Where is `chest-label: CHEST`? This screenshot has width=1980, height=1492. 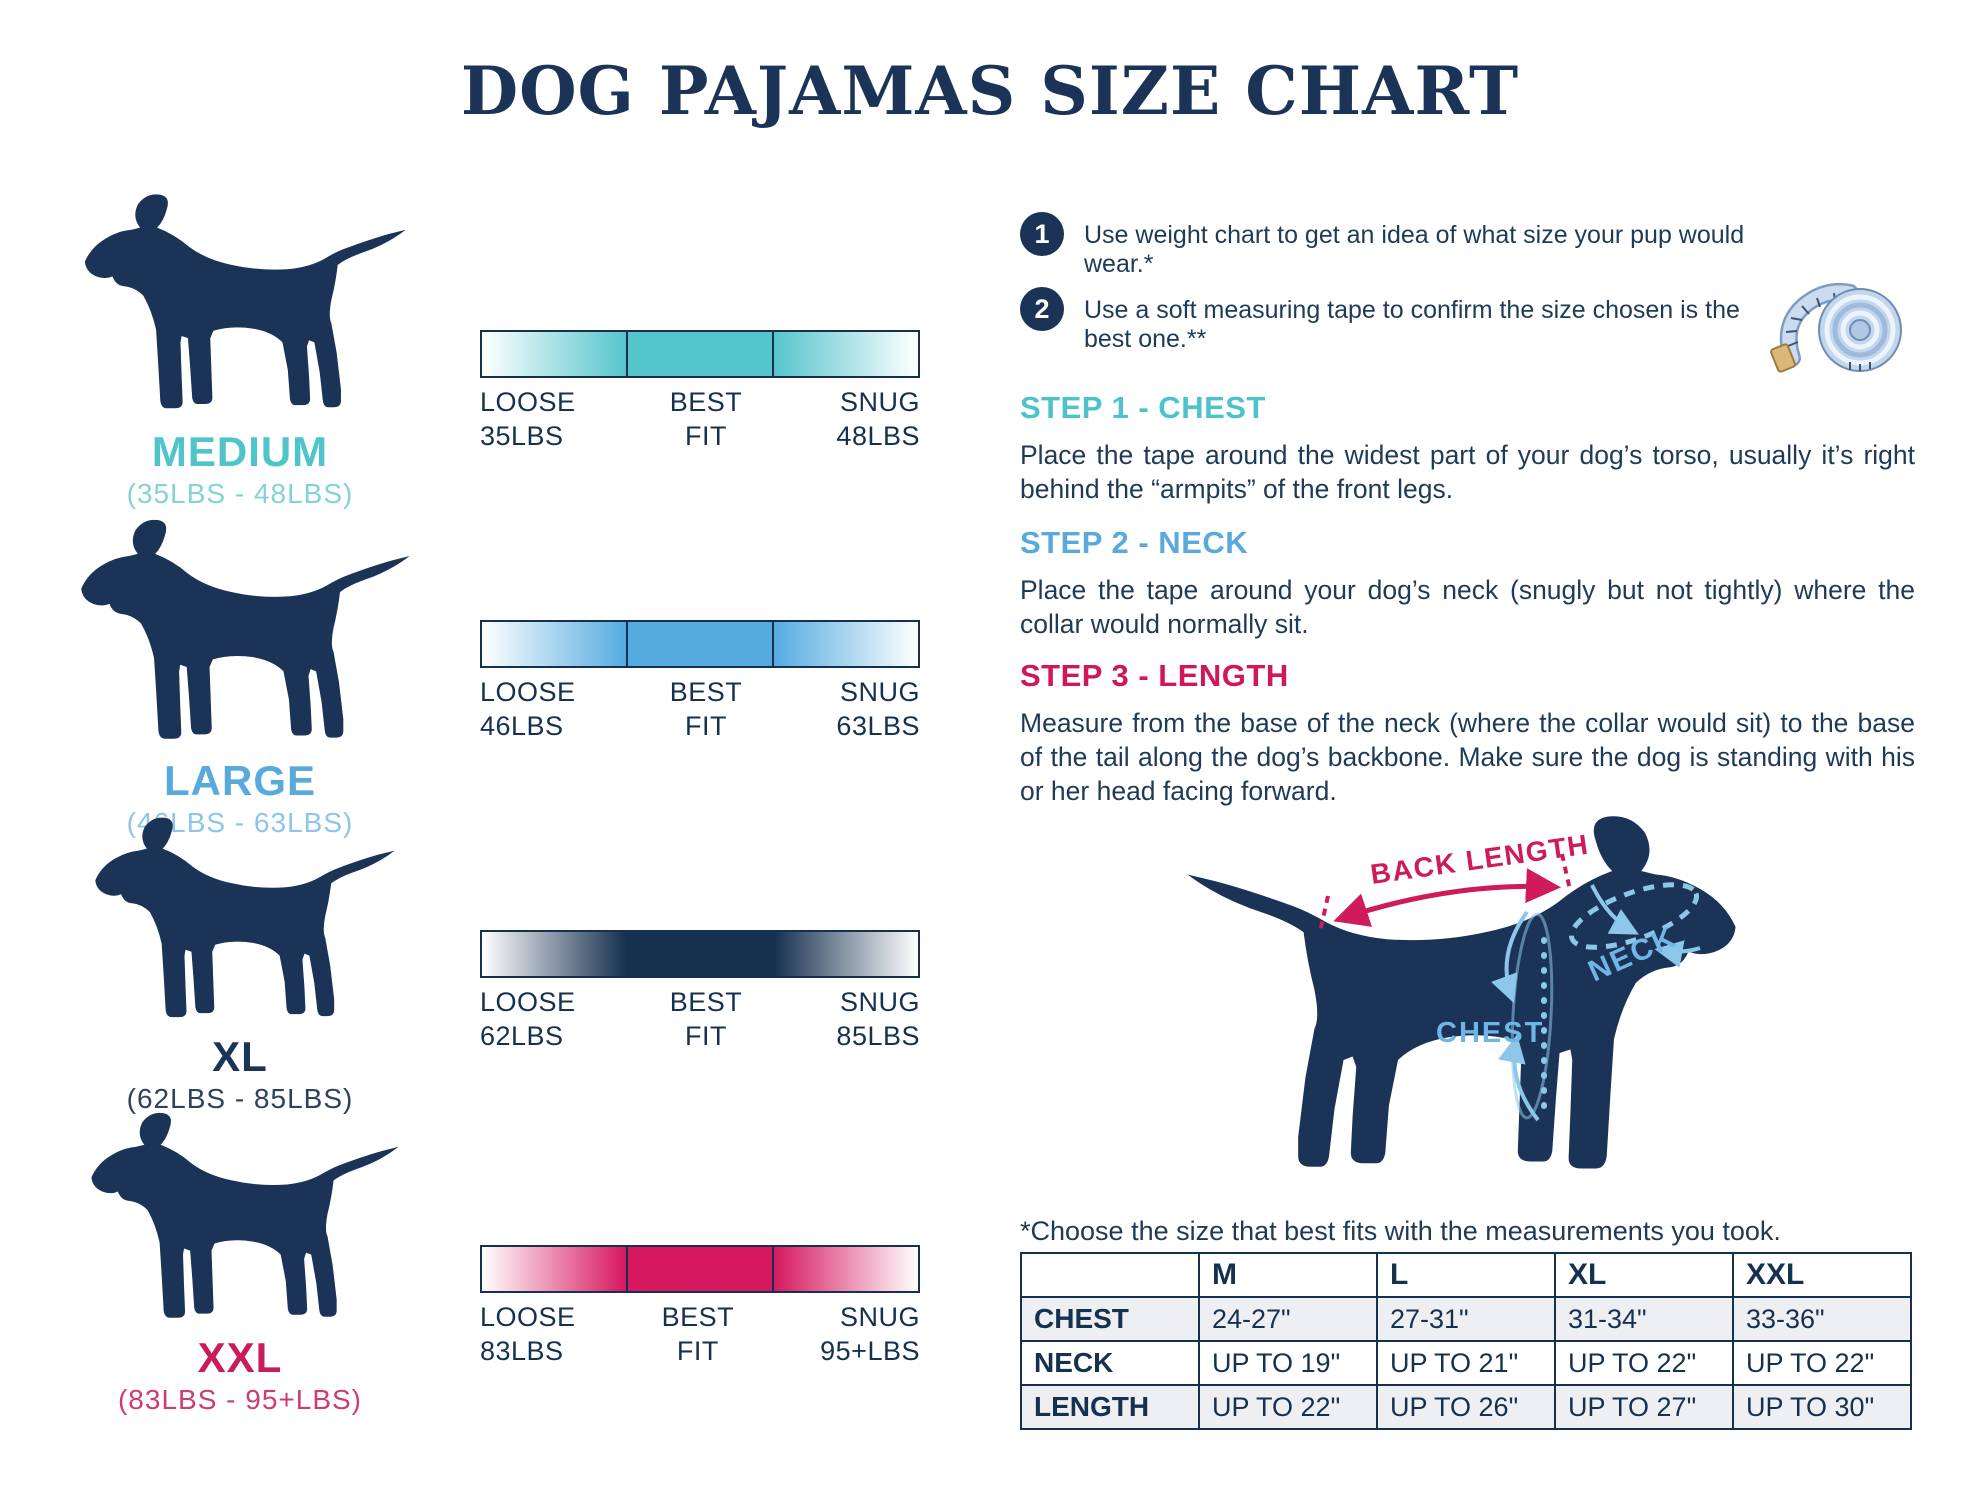
chest-label: CHEST is located at coordinates (1490, 1033).